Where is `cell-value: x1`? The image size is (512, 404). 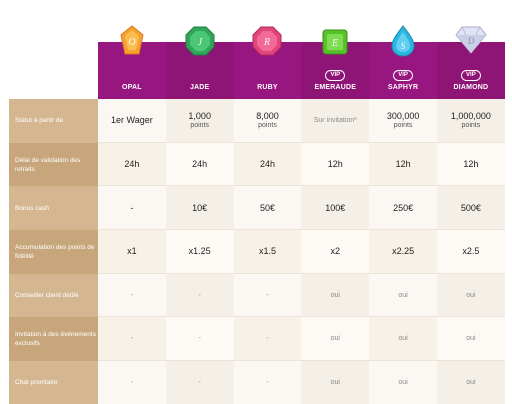 cell-value: x1 is located at coordinates (132, 251).